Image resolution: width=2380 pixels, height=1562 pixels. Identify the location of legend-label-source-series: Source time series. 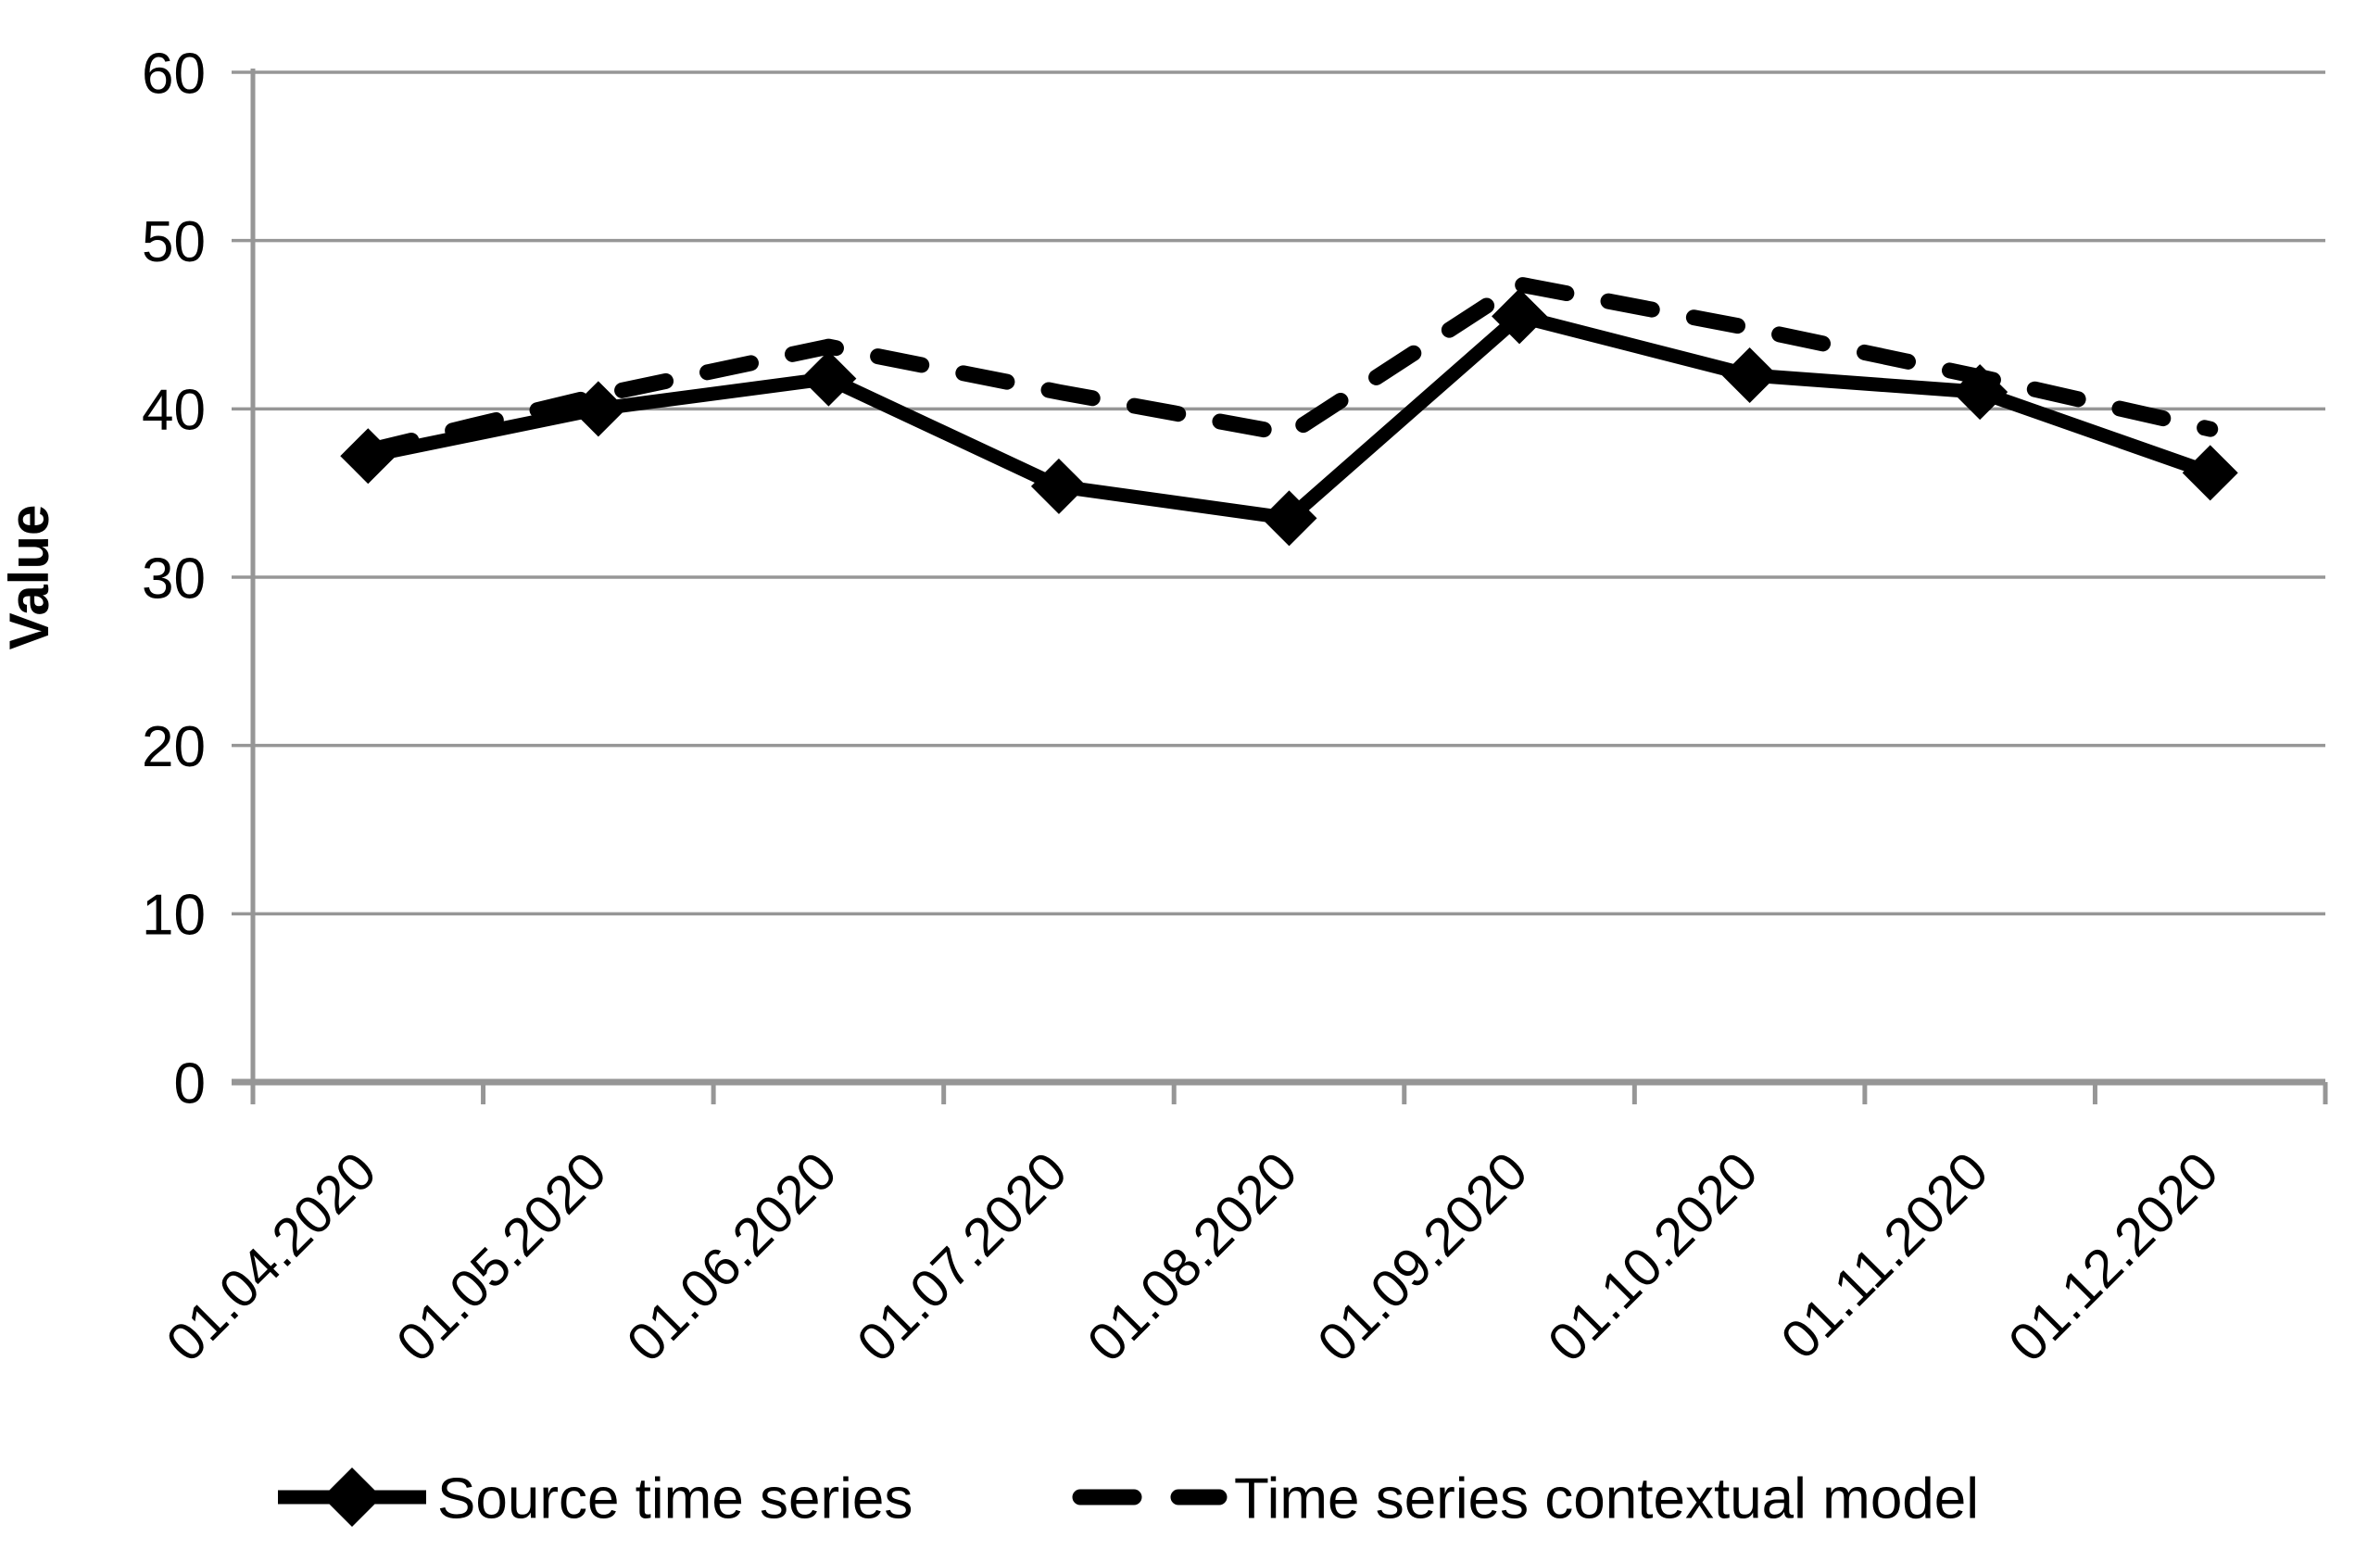
(675, 1499).